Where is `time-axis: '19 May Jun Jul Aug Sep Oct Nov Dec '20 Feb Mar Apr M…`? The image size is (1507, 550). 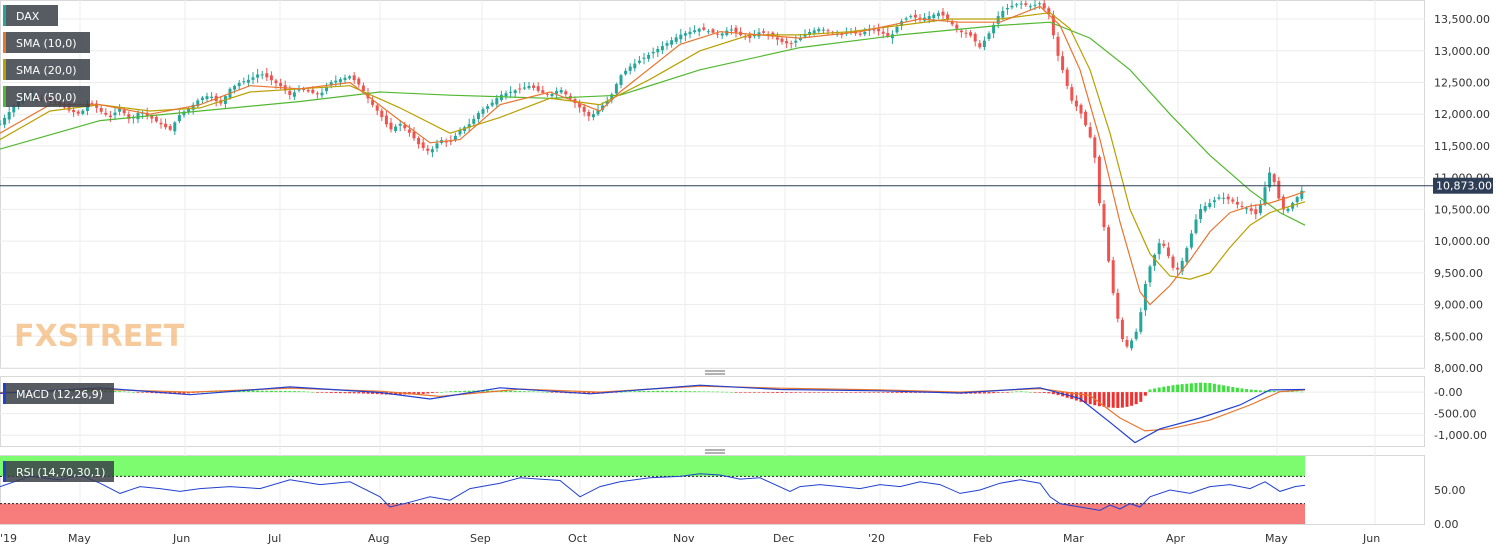 time-axis: '19 May Jun Jul Aug Sep Oct Nov Dec '20 Feb Mar Apr M… is located at coordinates (690, 538).